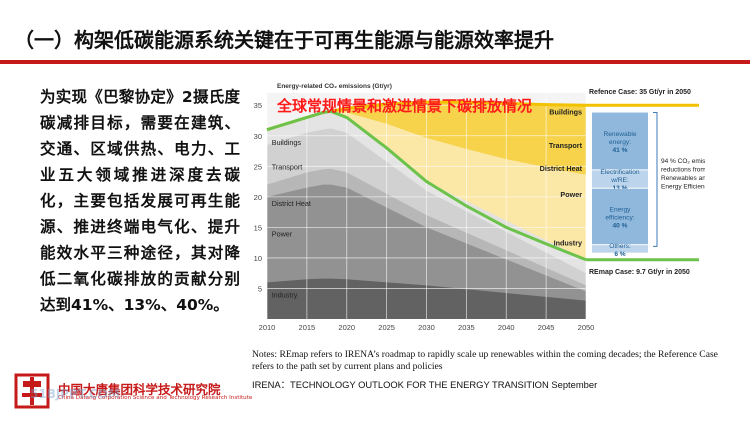  I want to click on sector-label-left: District Heat, so click(291, 203).